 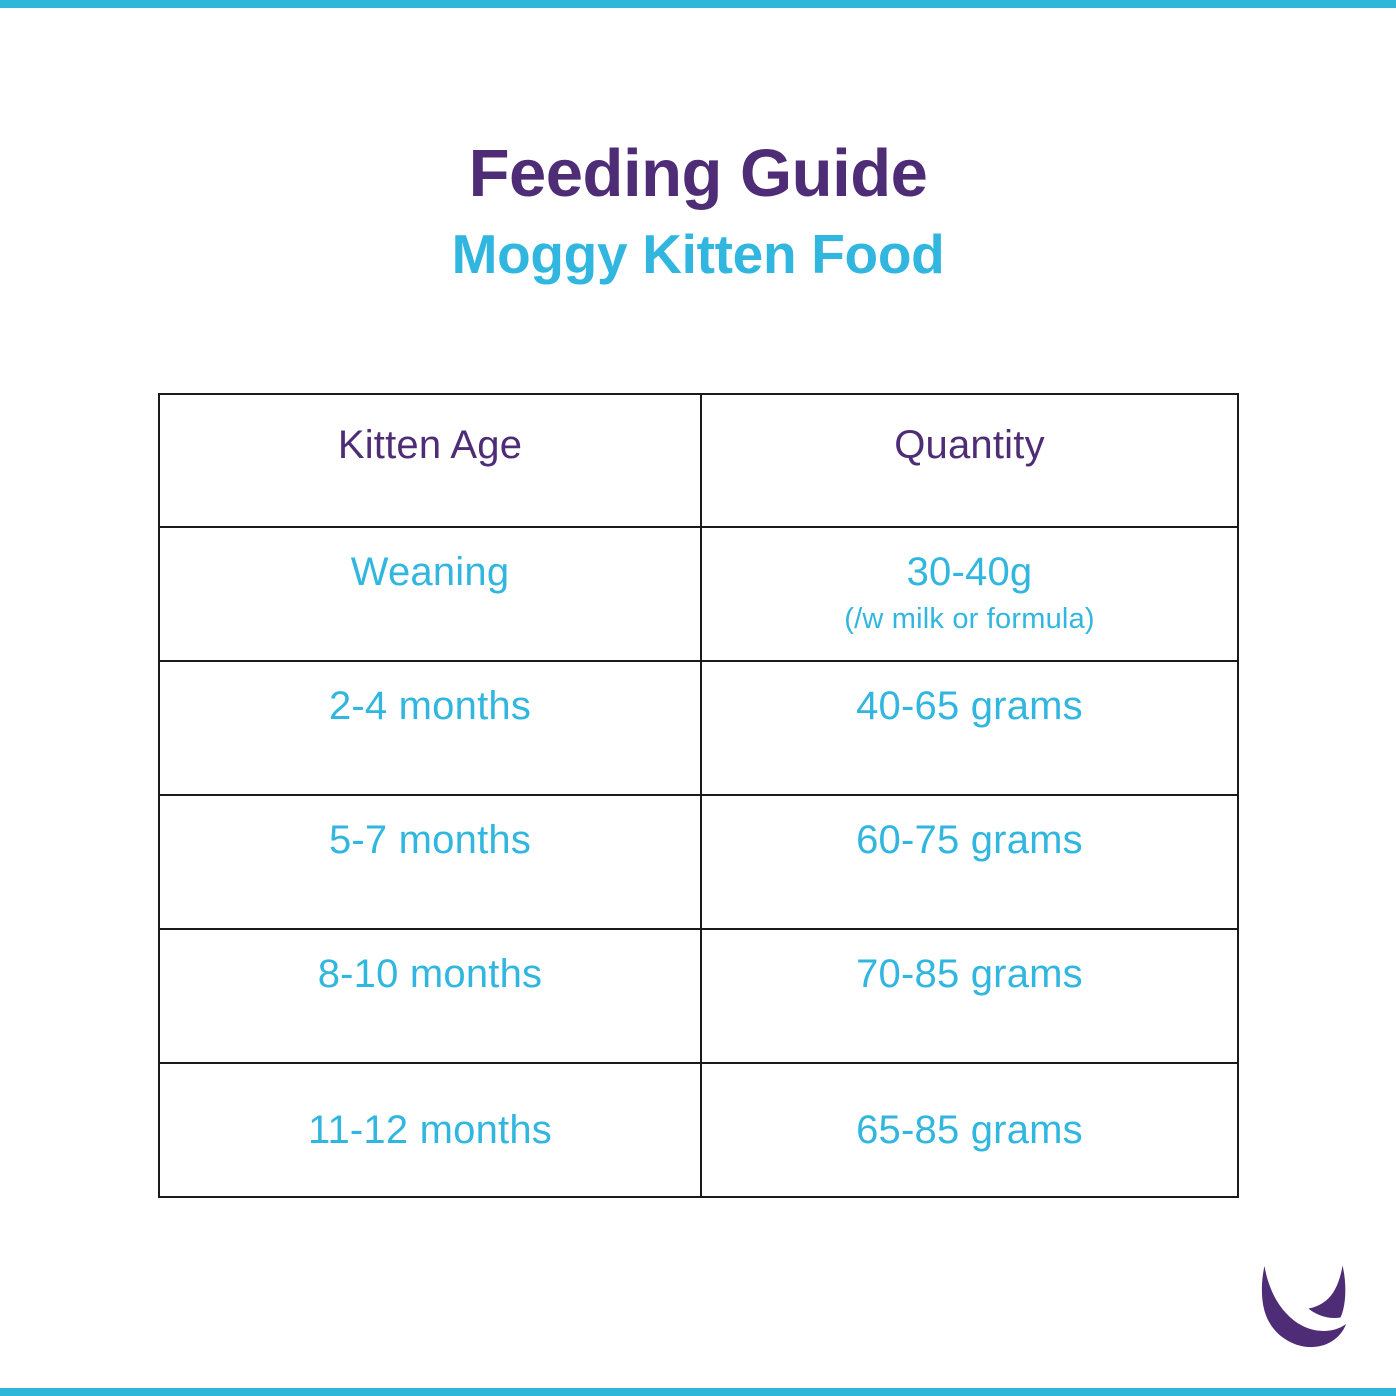 I want to click on table-row: 8-10 months 70-85 grams, so click(x=698, y=996).